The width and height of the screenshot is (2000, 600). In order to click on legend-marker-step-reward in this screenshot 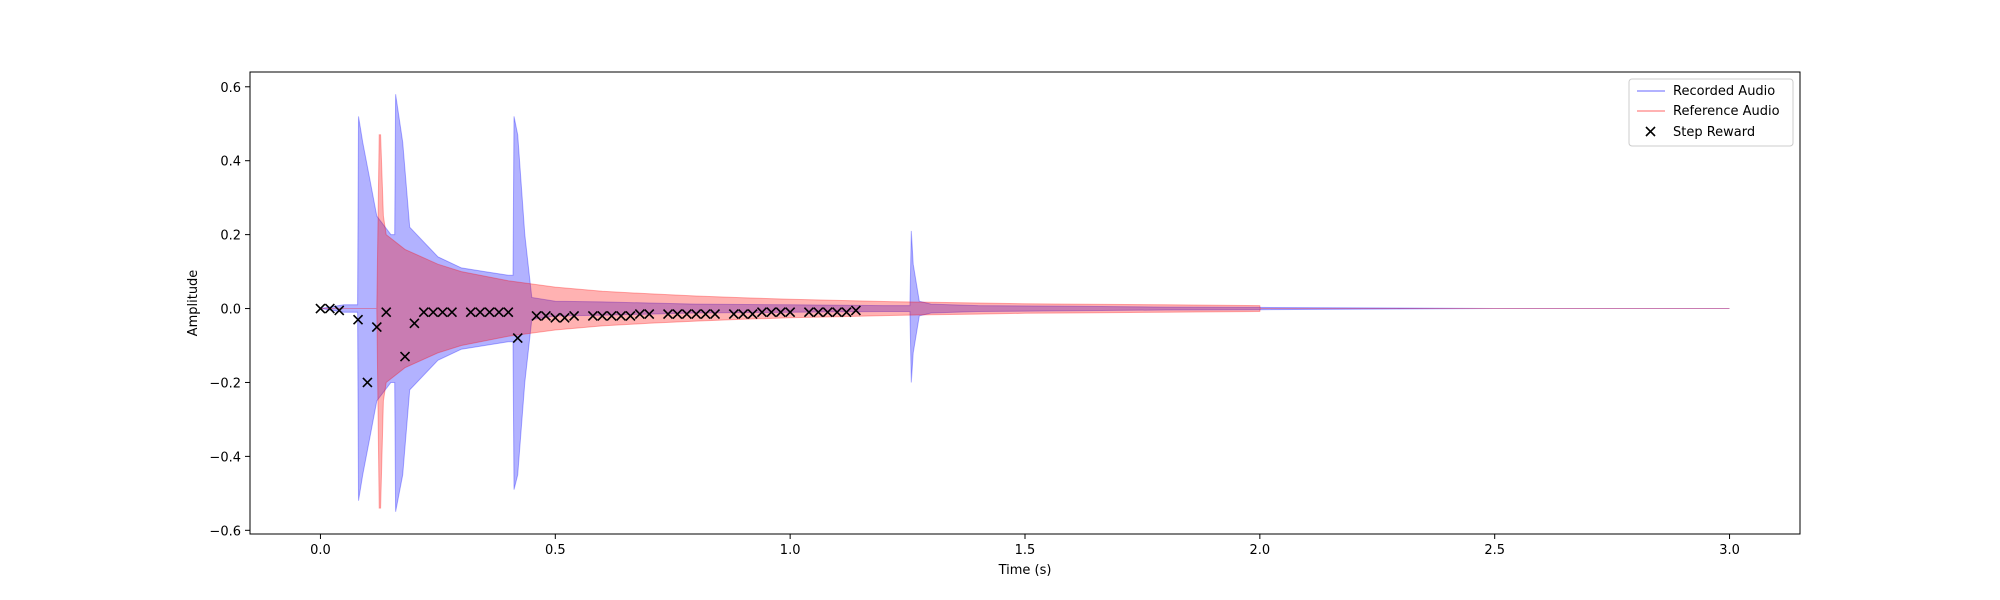, I will do `click(1650, 131)`.